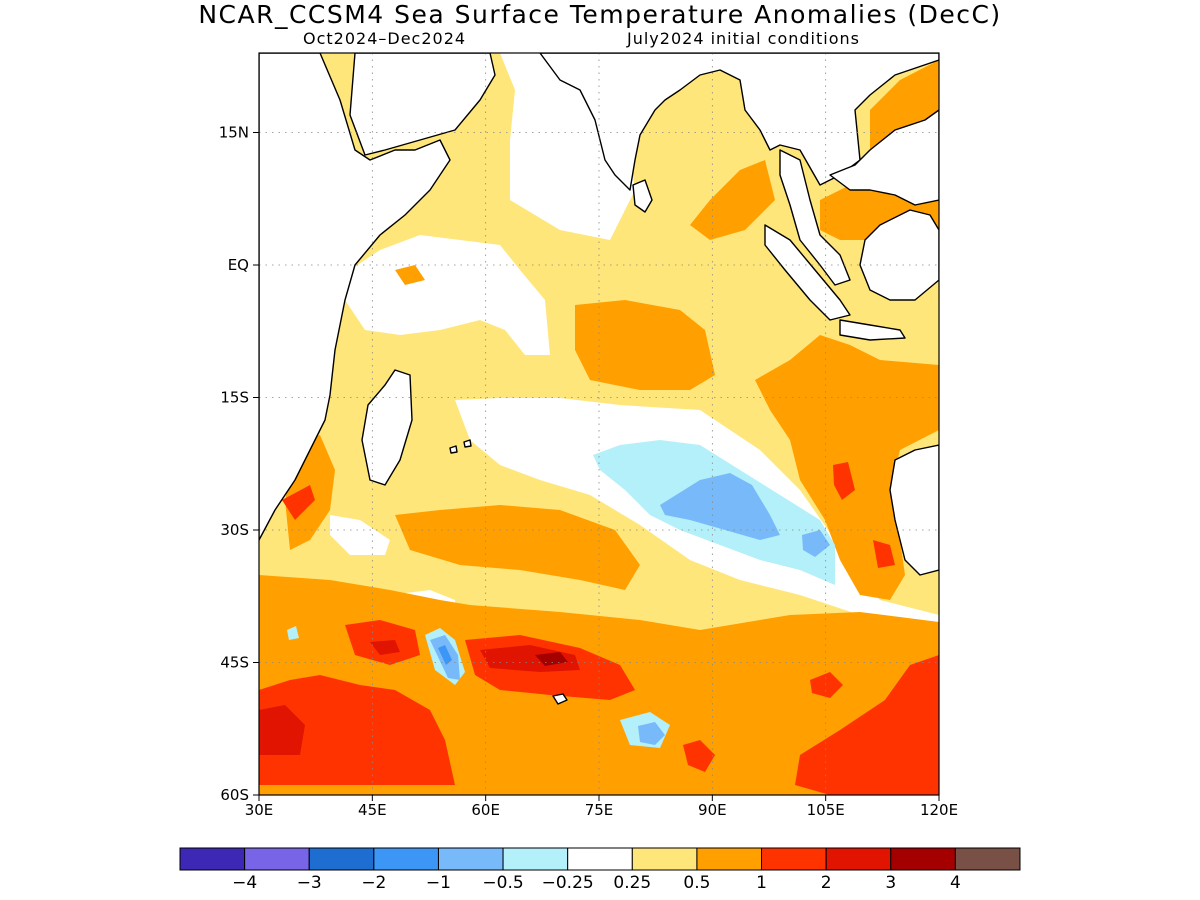 Image resolution: width=1200 pixels, height=900 pixels. Describe the element at coordinates (467, 443) in the screenshot. I see `land-reunion` at that location.